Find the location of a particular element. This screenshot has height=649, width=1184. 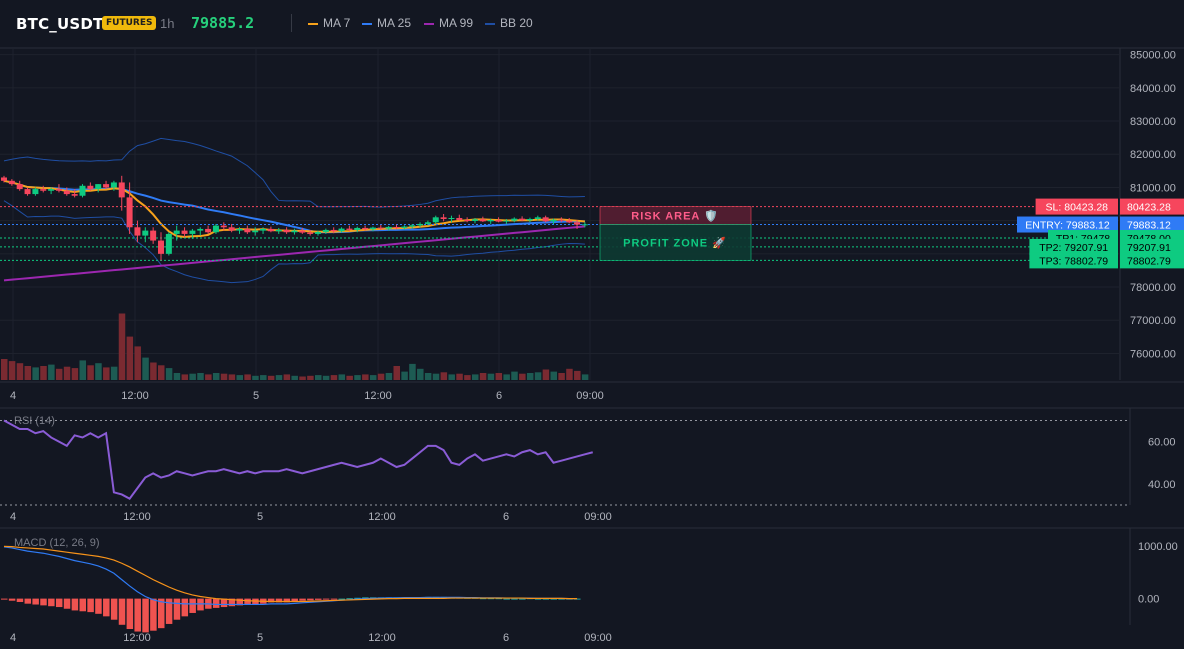

rsi-x-tick: 6 is located at coordinates (506, 517).